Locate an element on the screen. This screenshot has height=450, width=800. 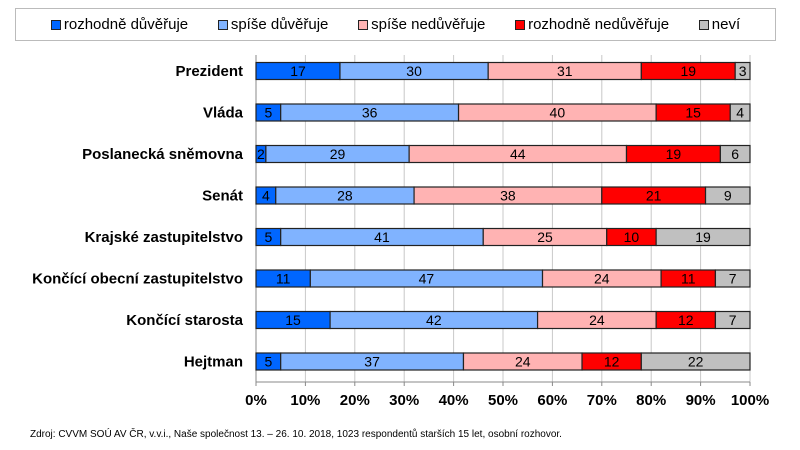
data-label: 29 is located at coordinates (338, 154).